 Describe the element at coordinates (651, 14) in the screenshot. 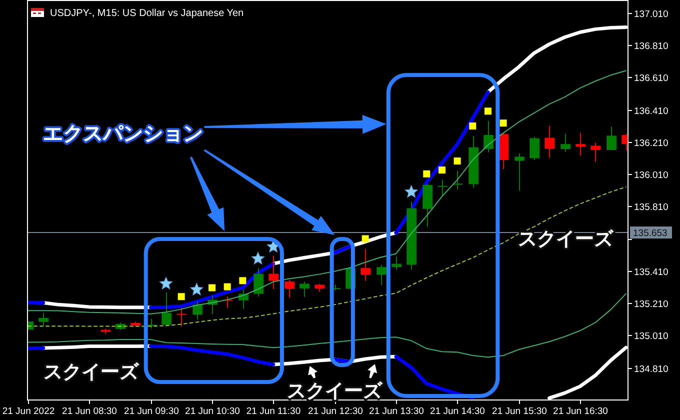

I see `y-tick-label: 137.010` at that location.